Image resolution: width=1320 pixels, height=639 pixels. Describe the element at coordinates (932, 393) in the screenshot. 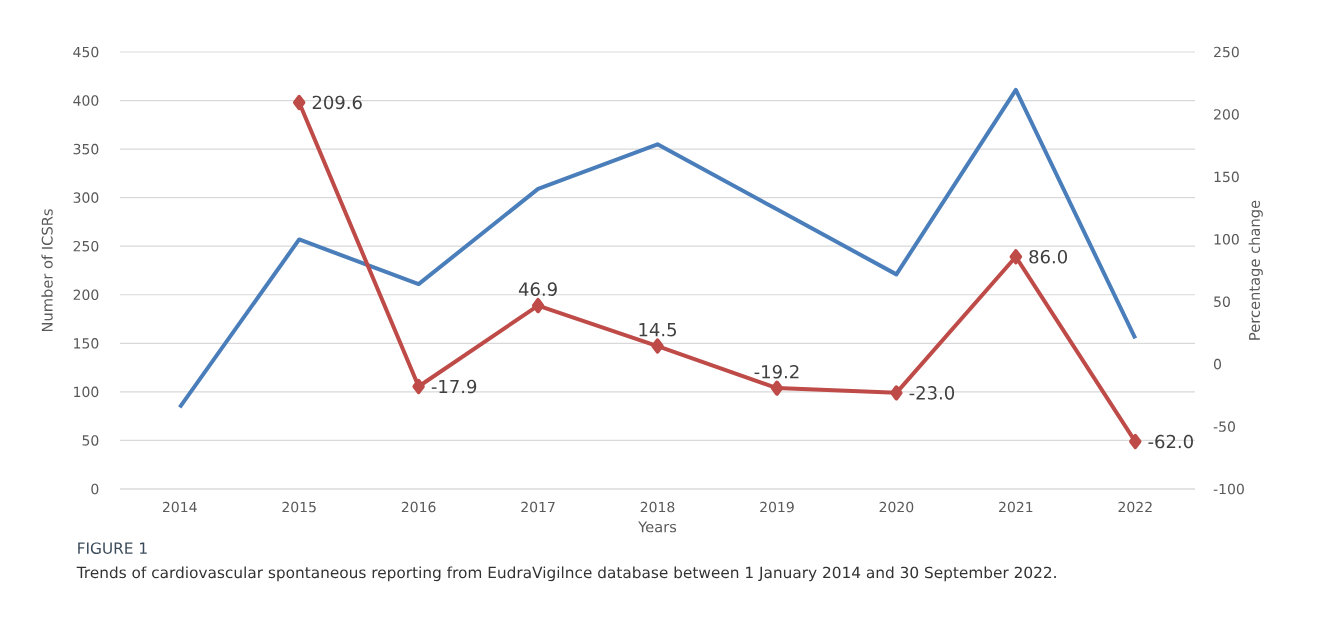

I see `data-label: -23.0` at that location.